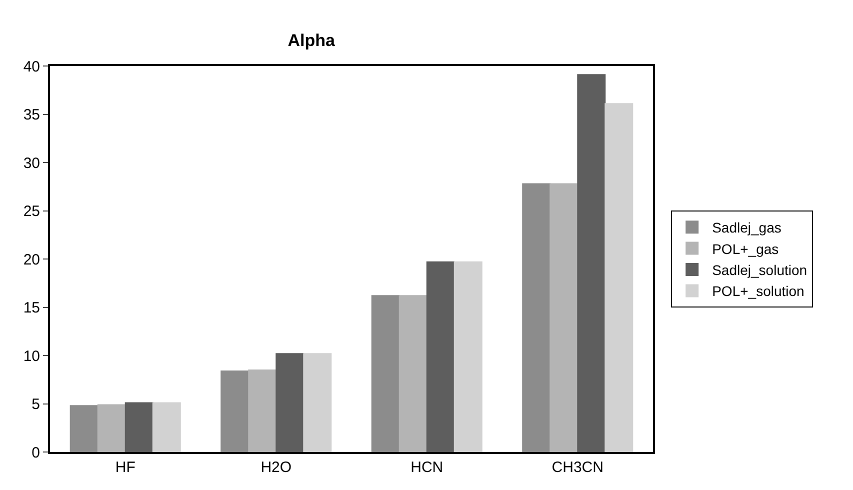  I want to click on y-tick-label: 35, so click(31, 115).